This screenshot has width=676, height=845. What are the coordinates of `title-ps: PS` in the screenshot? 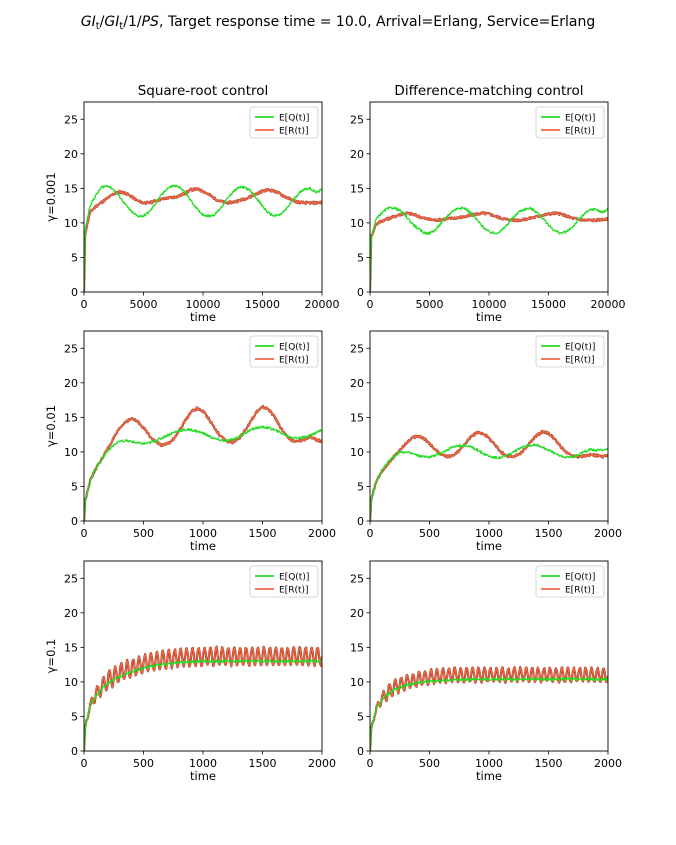 It's located at (150, 22).